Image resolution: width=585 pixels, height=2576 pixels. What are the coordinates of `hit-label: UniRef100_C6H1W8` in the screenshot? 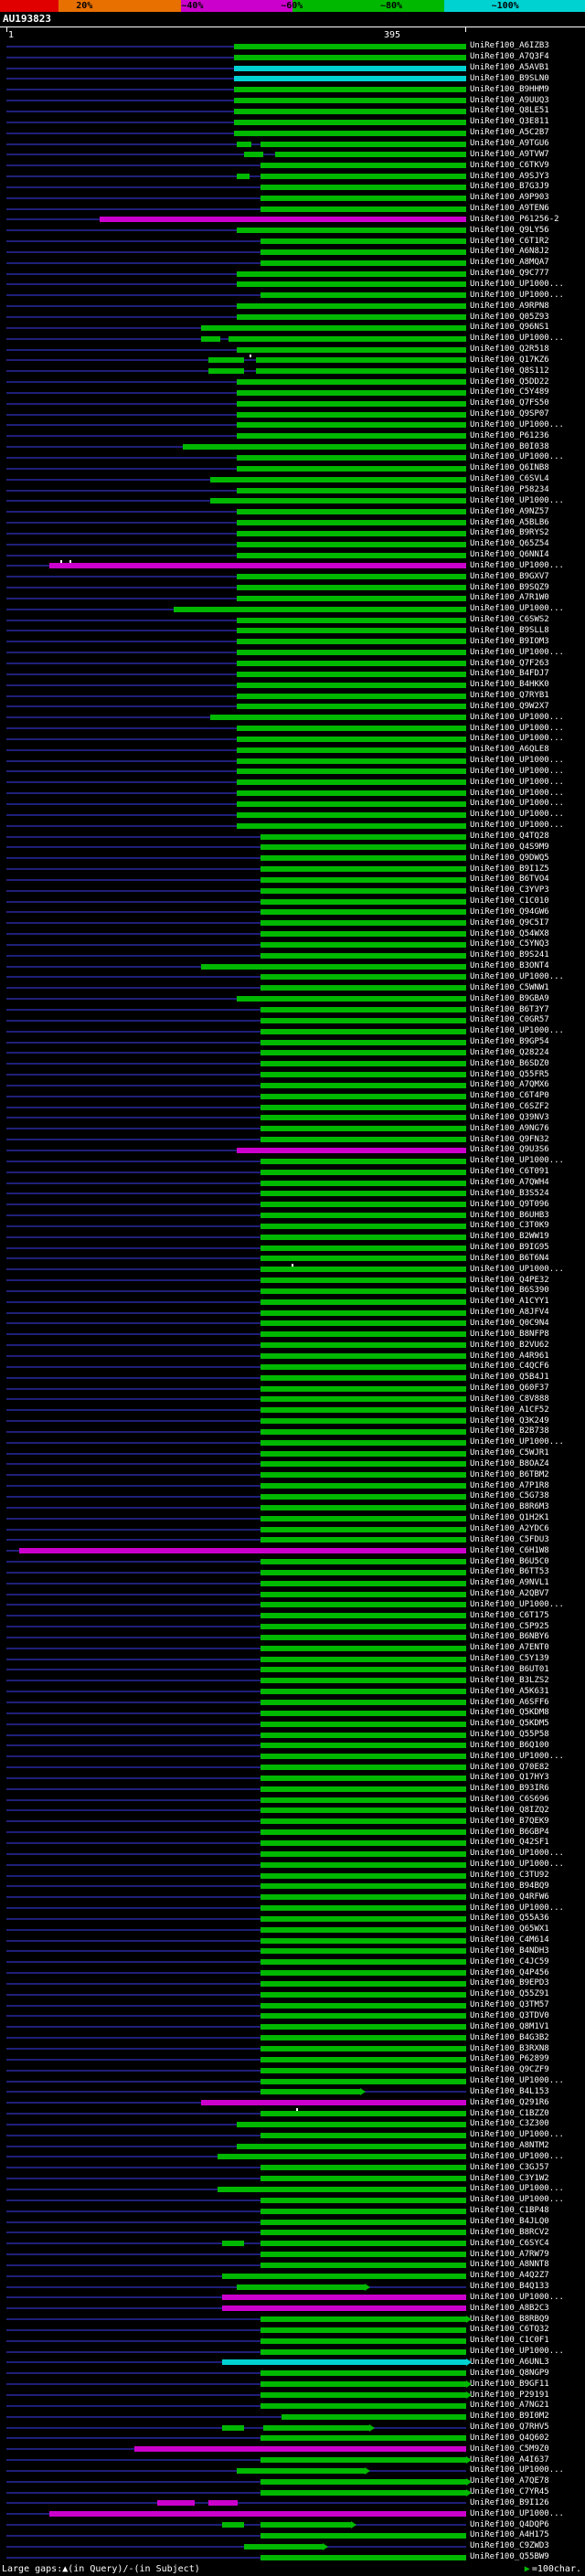 It's located at (510, 1550).